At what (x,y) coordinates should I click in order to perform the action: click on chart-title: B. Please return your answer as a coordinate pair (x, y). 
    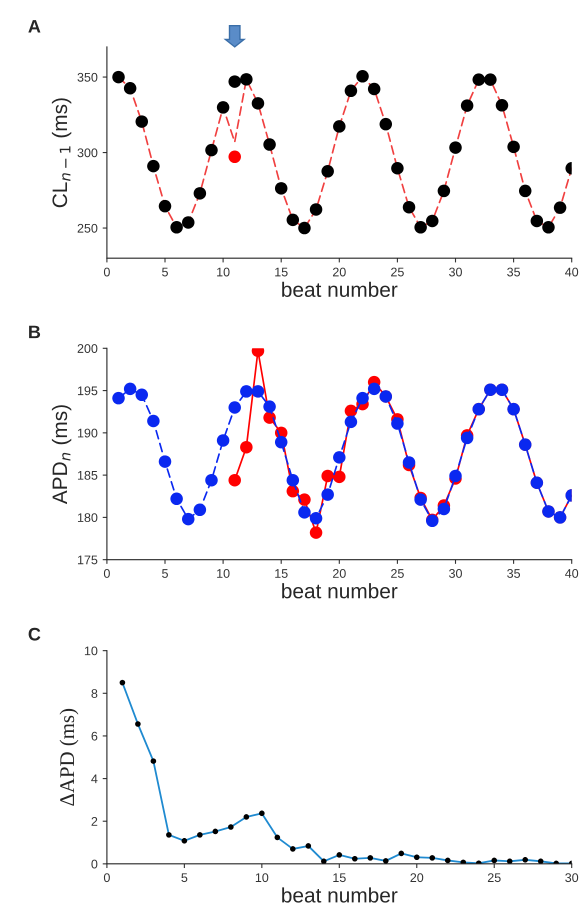
    Looking at the image, I should click on (34, 332).